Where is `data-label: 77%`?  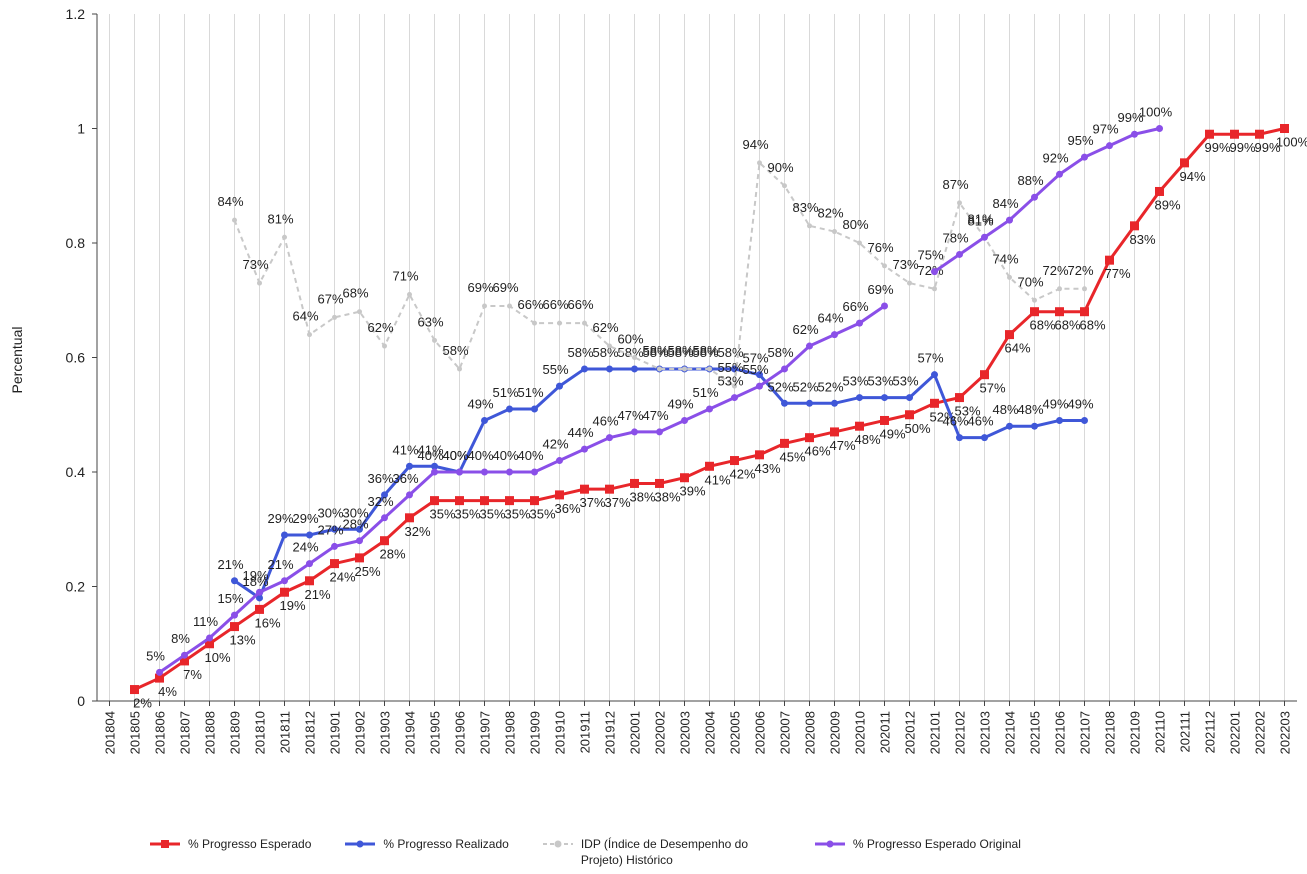 data-label: 77% is located at coordinates (1117, 273).